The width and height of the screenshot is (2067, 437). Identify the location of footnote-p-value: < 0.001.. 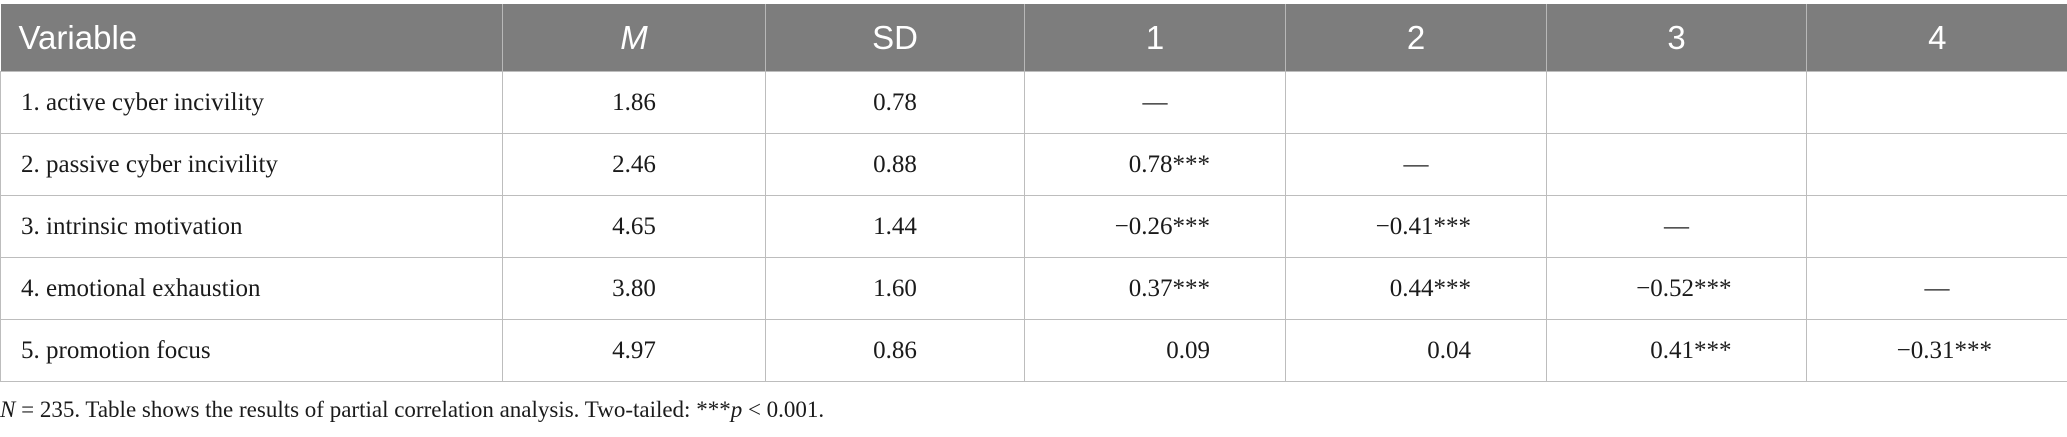
(783, 409).